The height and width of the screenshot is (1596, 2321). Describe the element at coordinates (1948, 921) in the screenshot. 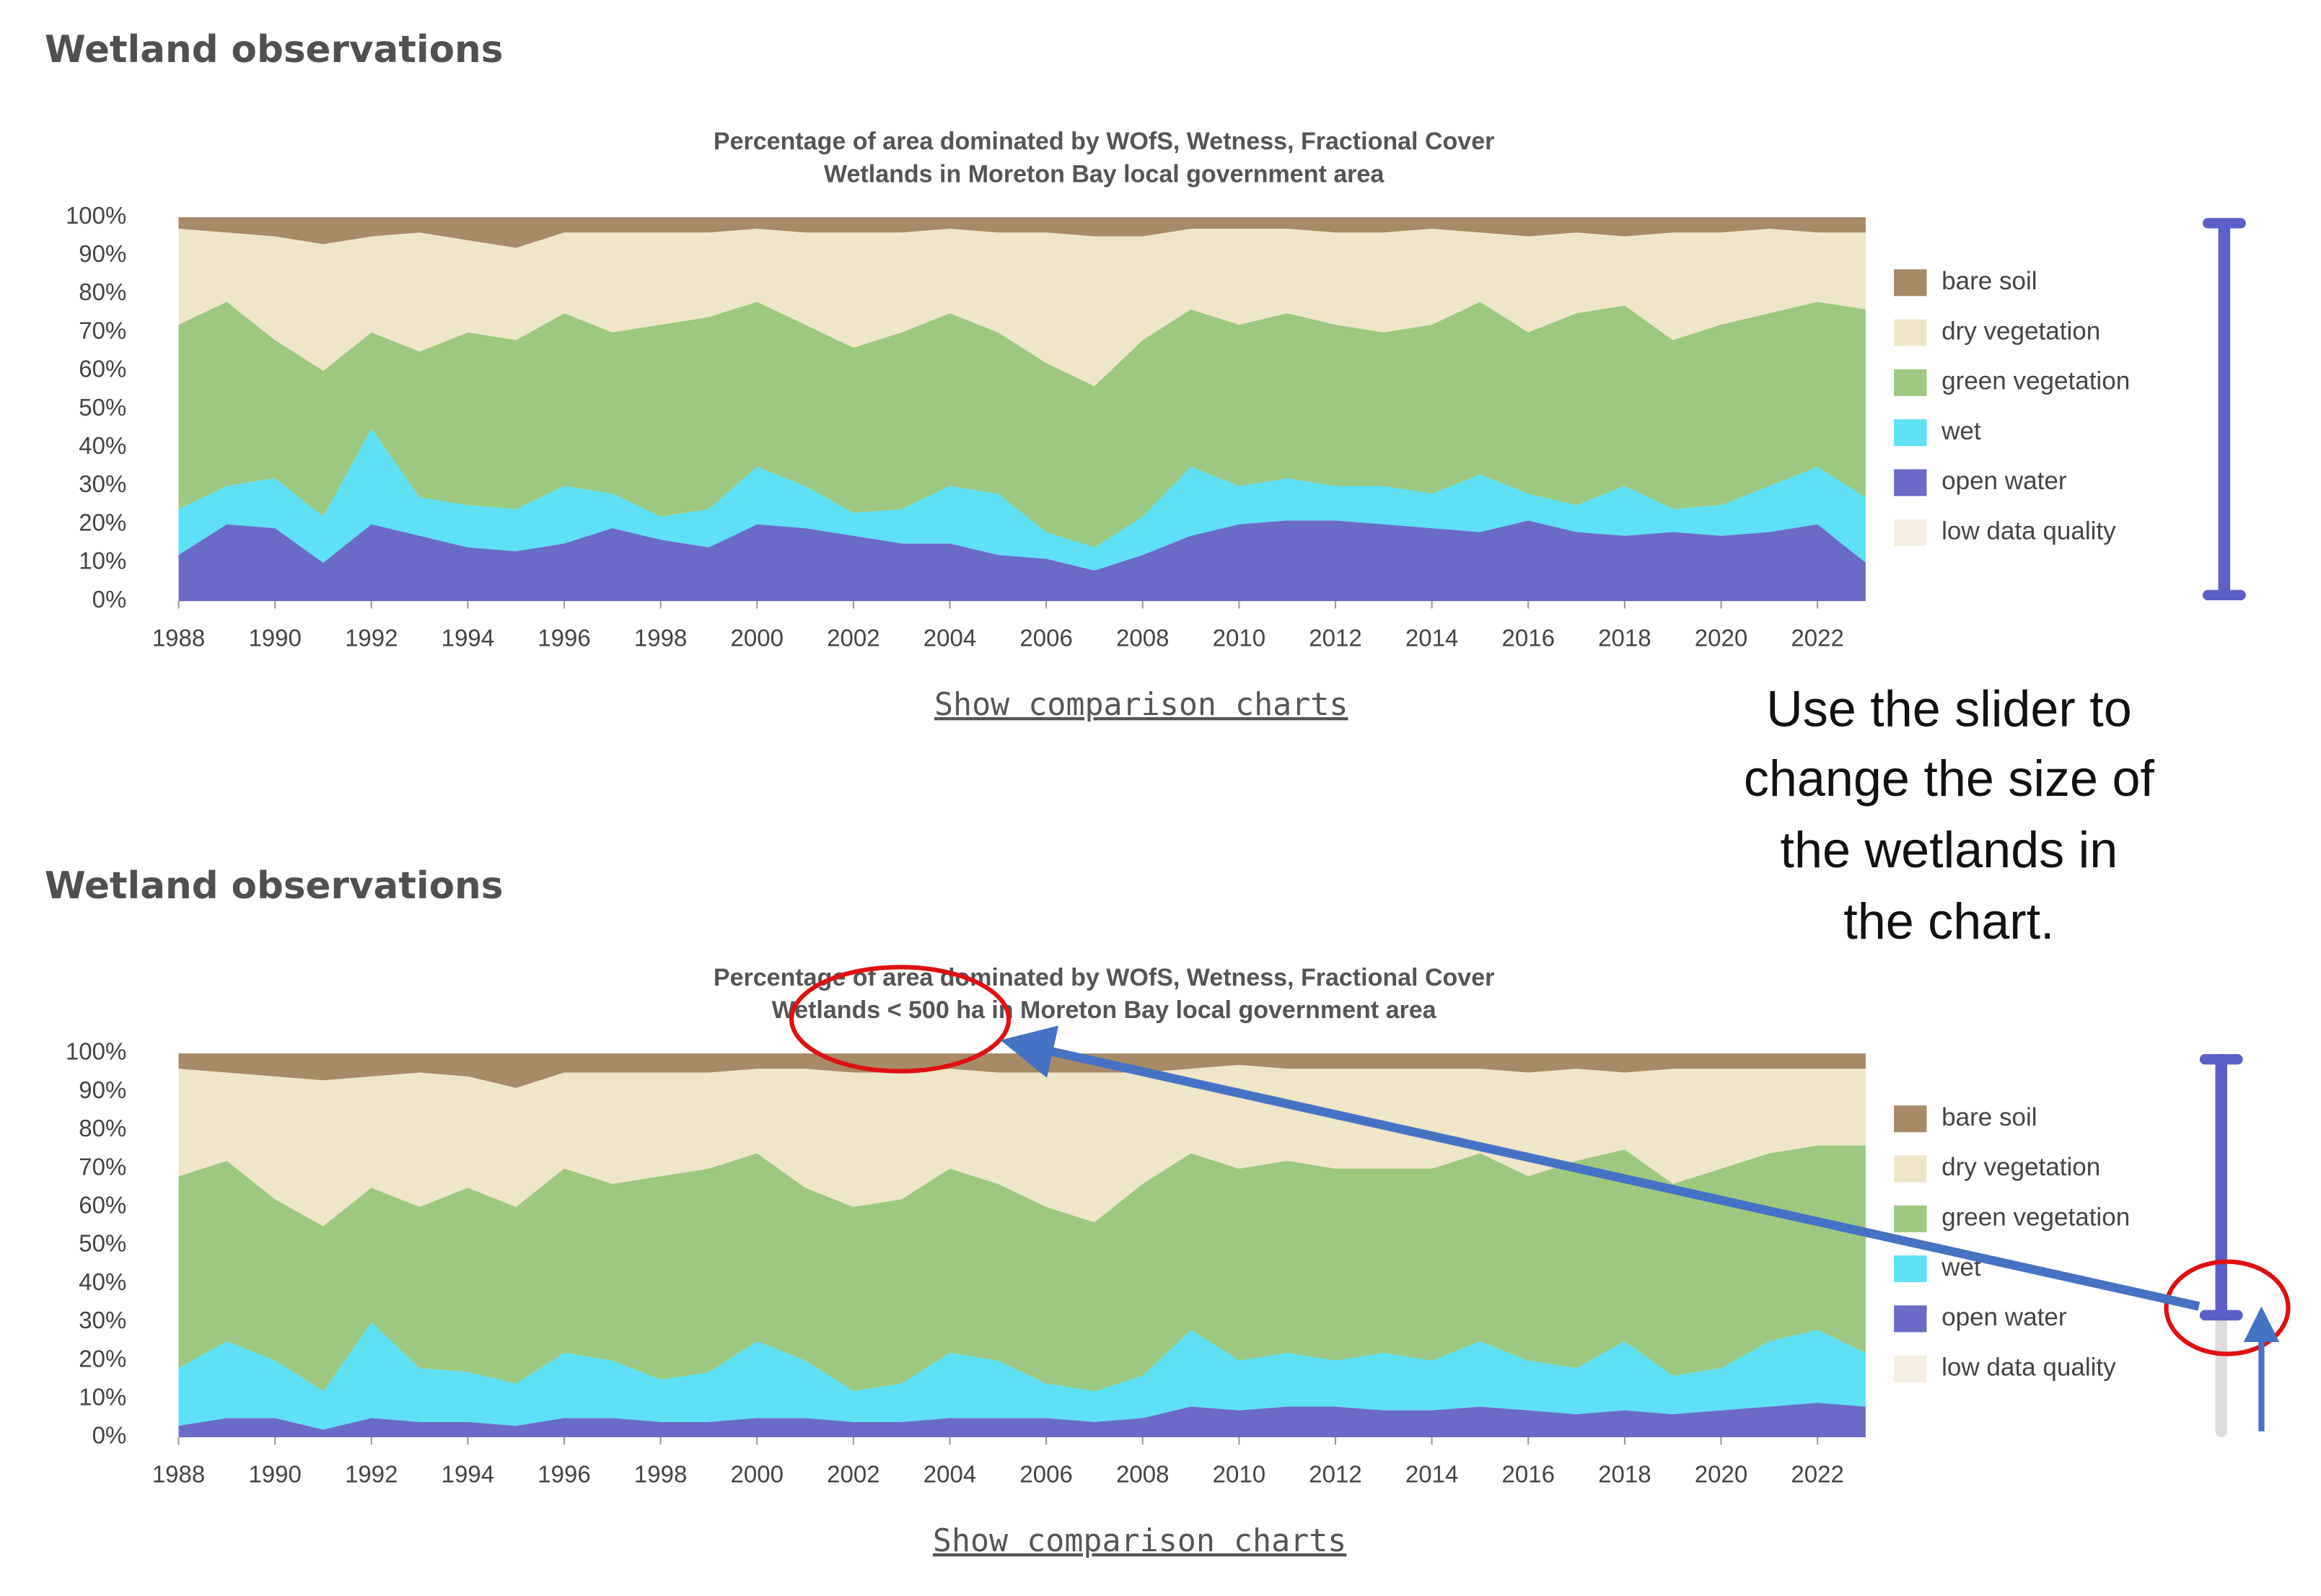

I see `annotation-text: the chart.` at that location.